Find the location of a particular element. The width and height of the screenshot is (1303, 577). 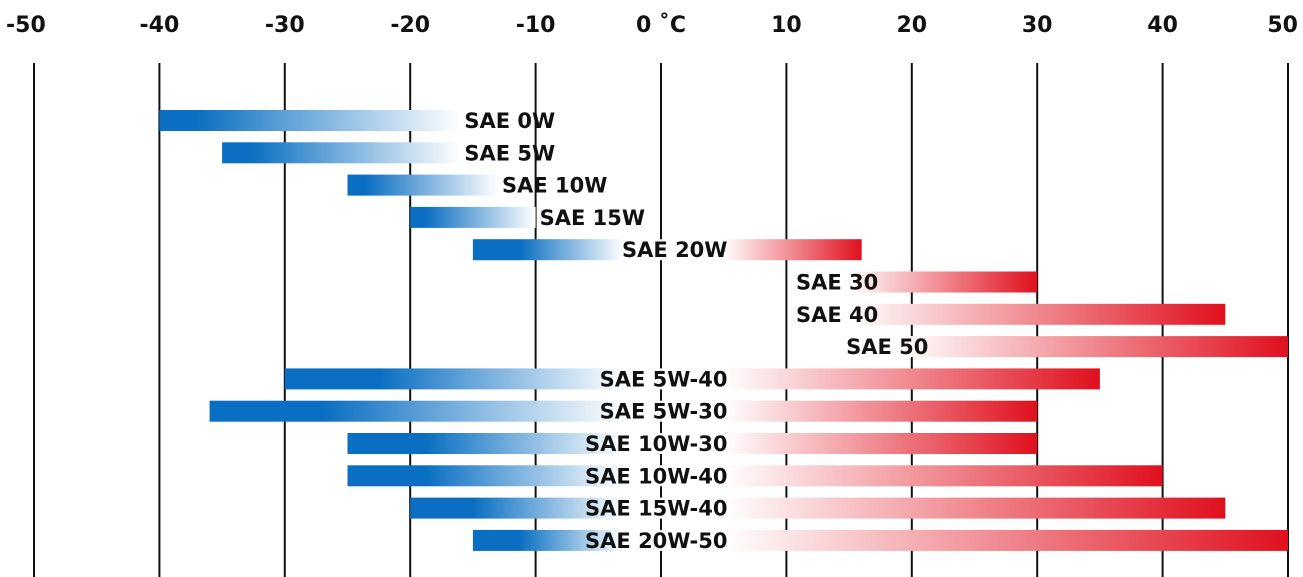

bar-label: SAE 5W is located at coordinates (509, 153).